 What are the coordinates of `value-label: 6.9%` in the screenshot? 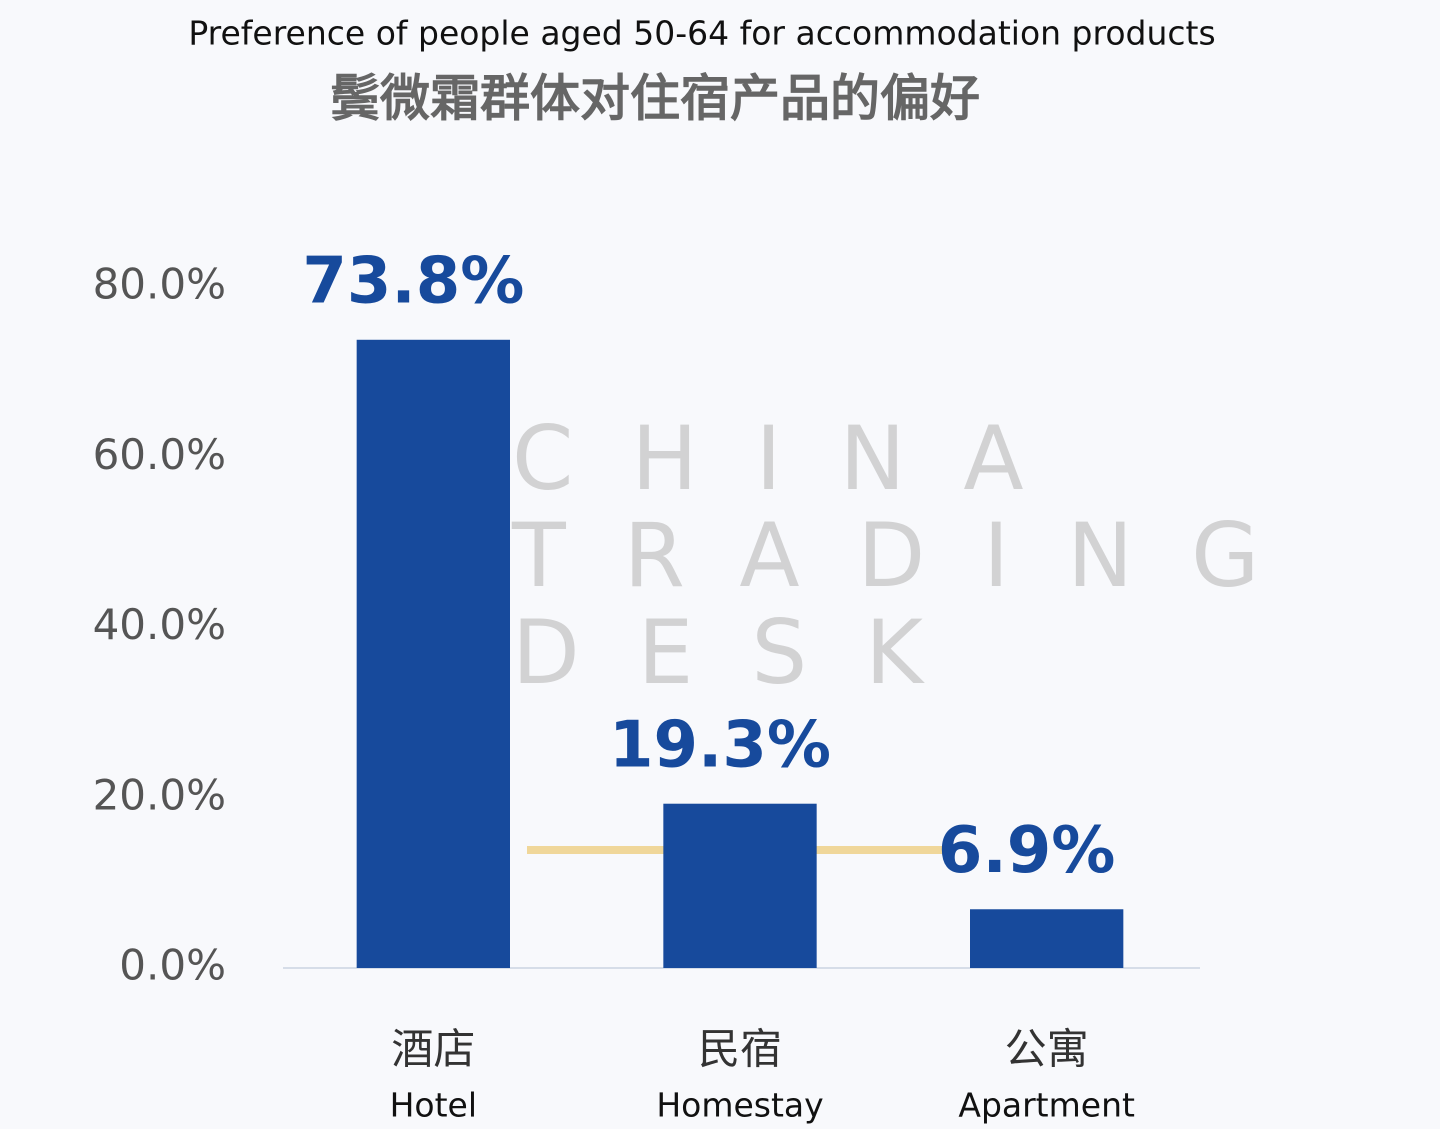 It's located at (1027, 851).